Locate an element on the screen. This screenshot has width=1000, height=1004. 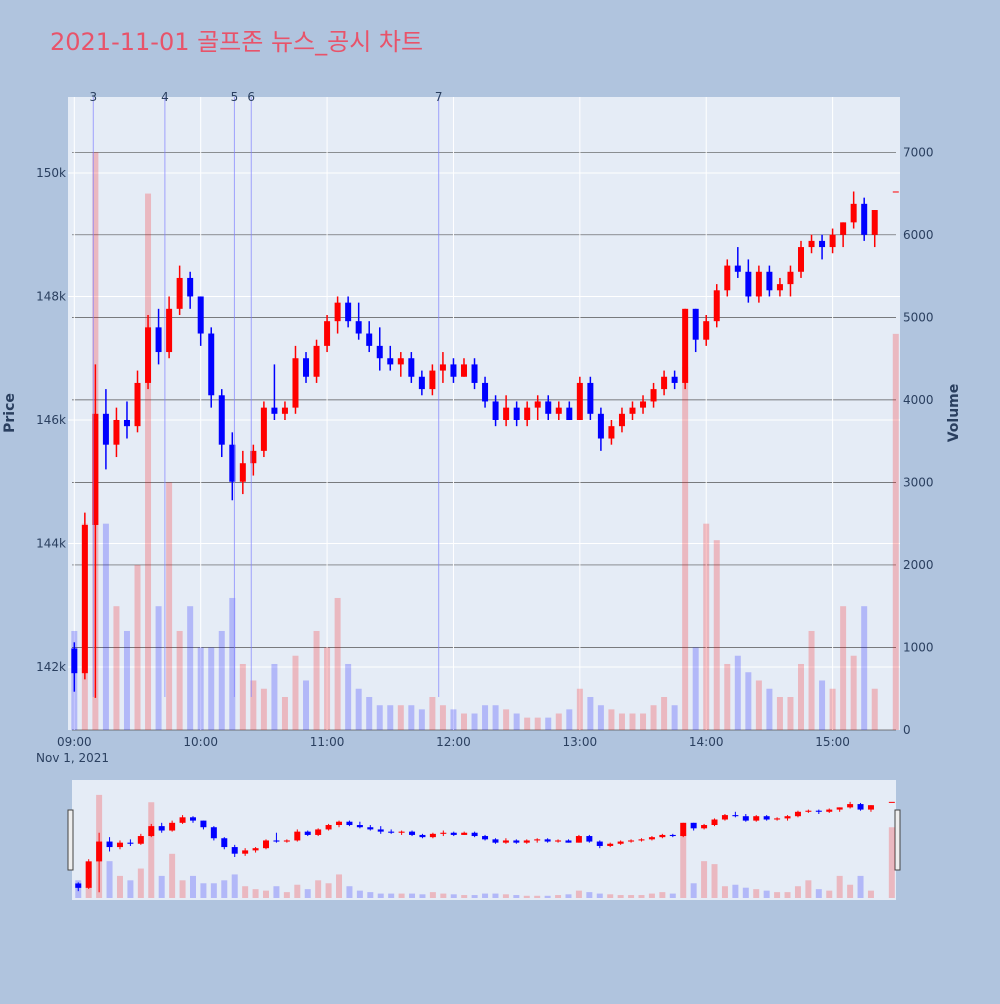
y2-tick-label: 2000 is located at coordinates (918, 565).